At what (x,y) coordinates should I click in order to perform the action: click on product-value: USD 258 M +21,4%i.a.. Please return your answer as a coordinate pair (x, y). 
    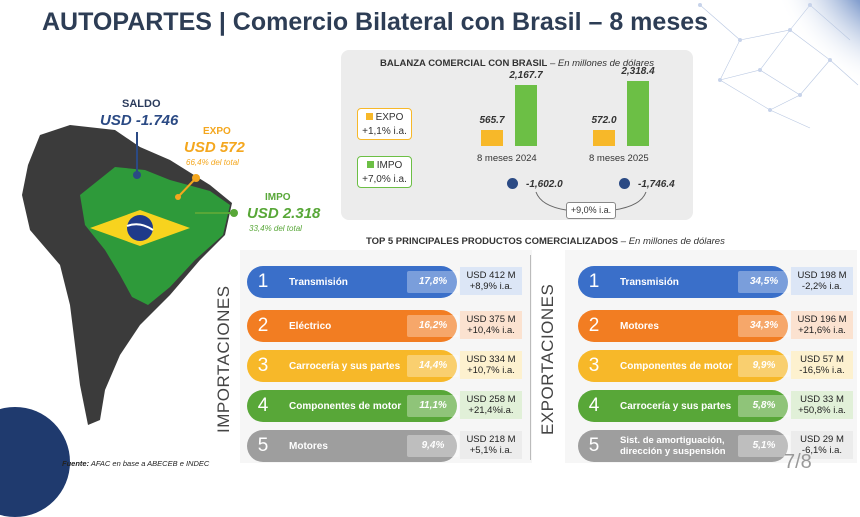
    Looking at the image, I should click on (491, 405).